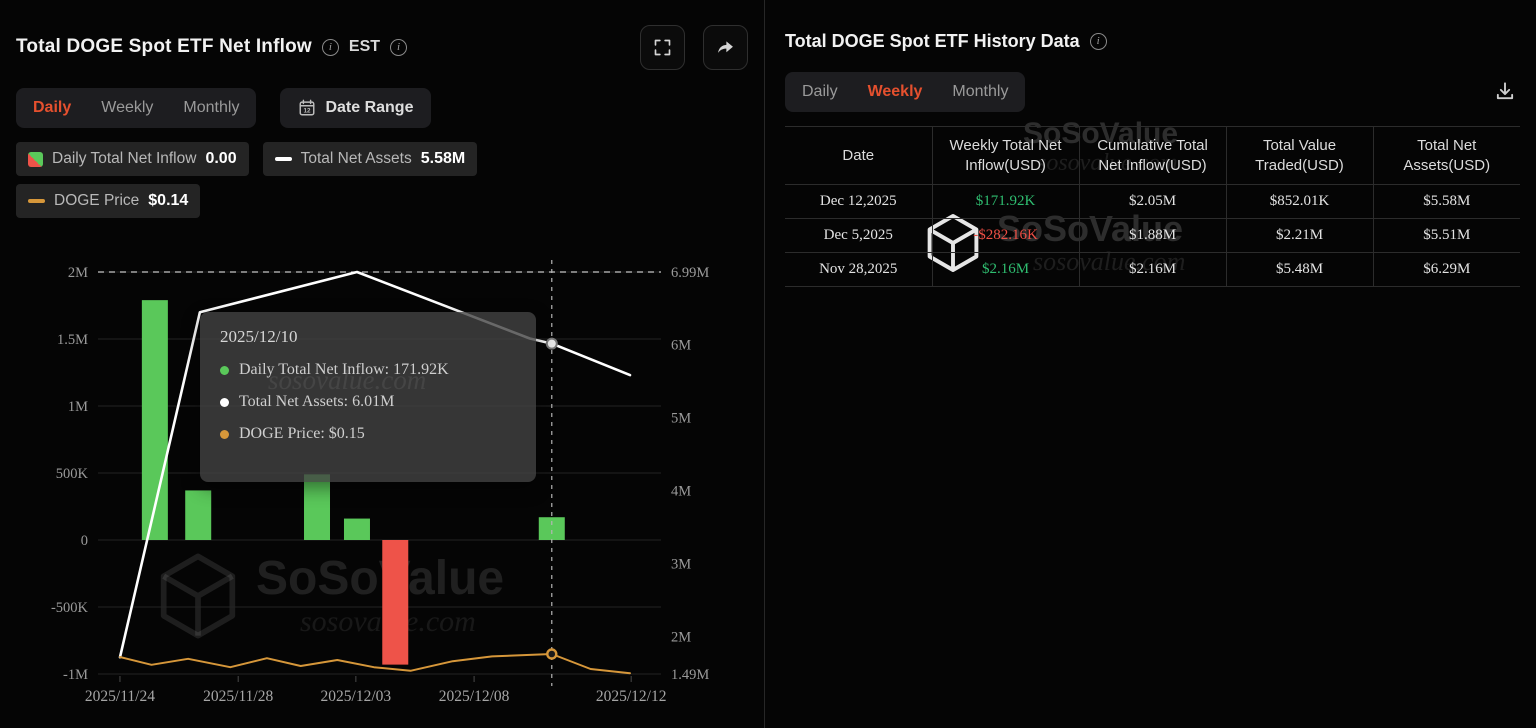 This screenshot has height=728, width=1536. What do you see at coordinates (35, 159) in the screenshot?
I see `inflow-bar-legend-icon` at bounding box center [35, 159].